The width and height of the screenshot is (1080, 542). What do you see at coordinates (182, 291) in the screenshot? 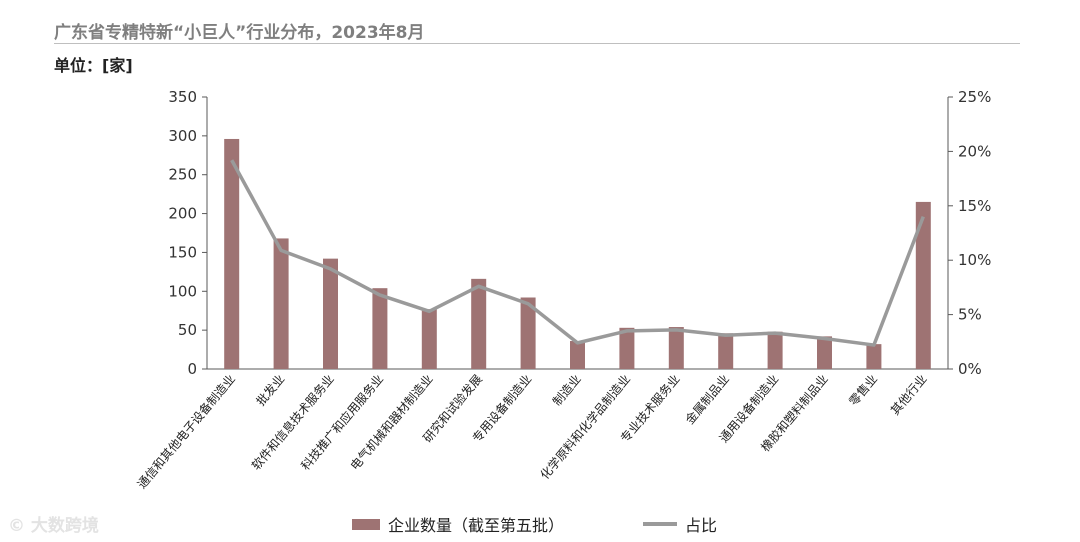
I see `y-tick-label-left: 100` at bounding box center [182, 291].